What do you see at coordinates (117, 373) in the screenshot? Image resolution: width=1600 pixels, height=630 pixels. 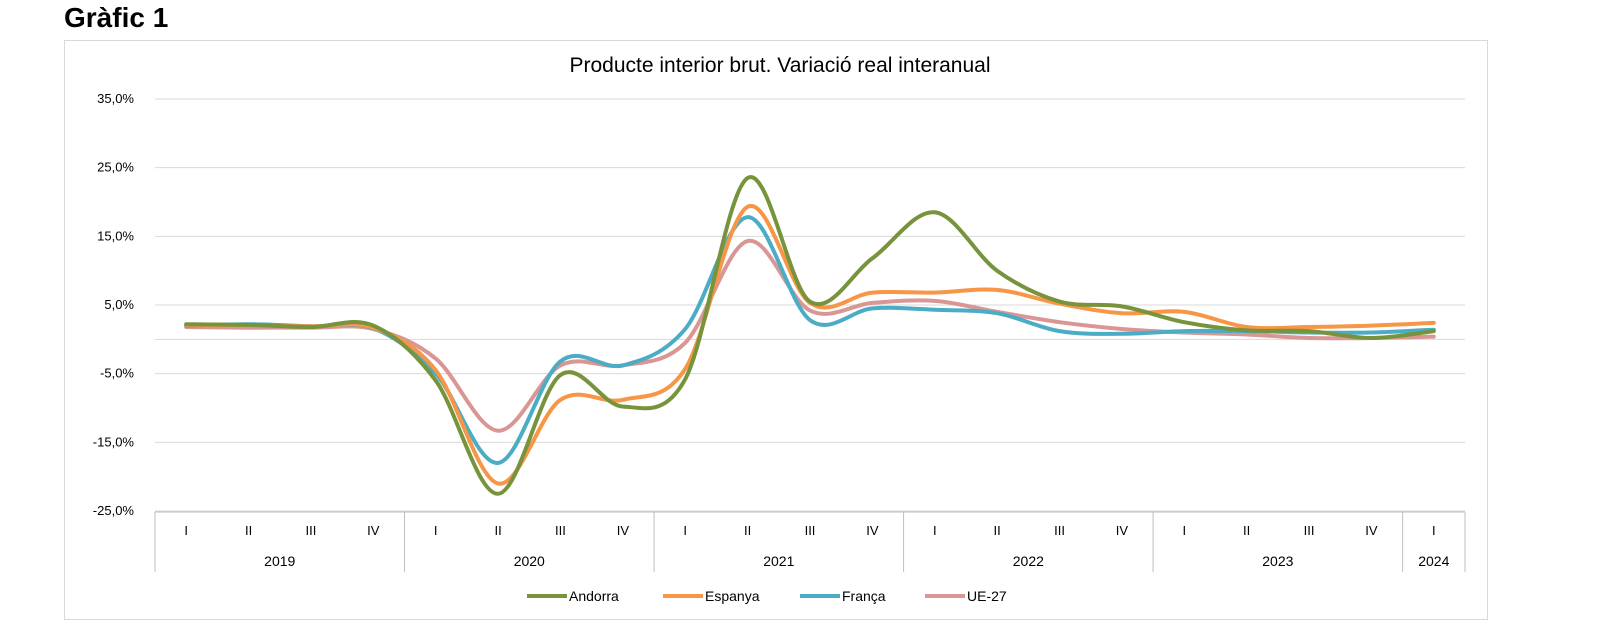 I see `y-tick-label: -5,0%` at bounding box center [117, 373].